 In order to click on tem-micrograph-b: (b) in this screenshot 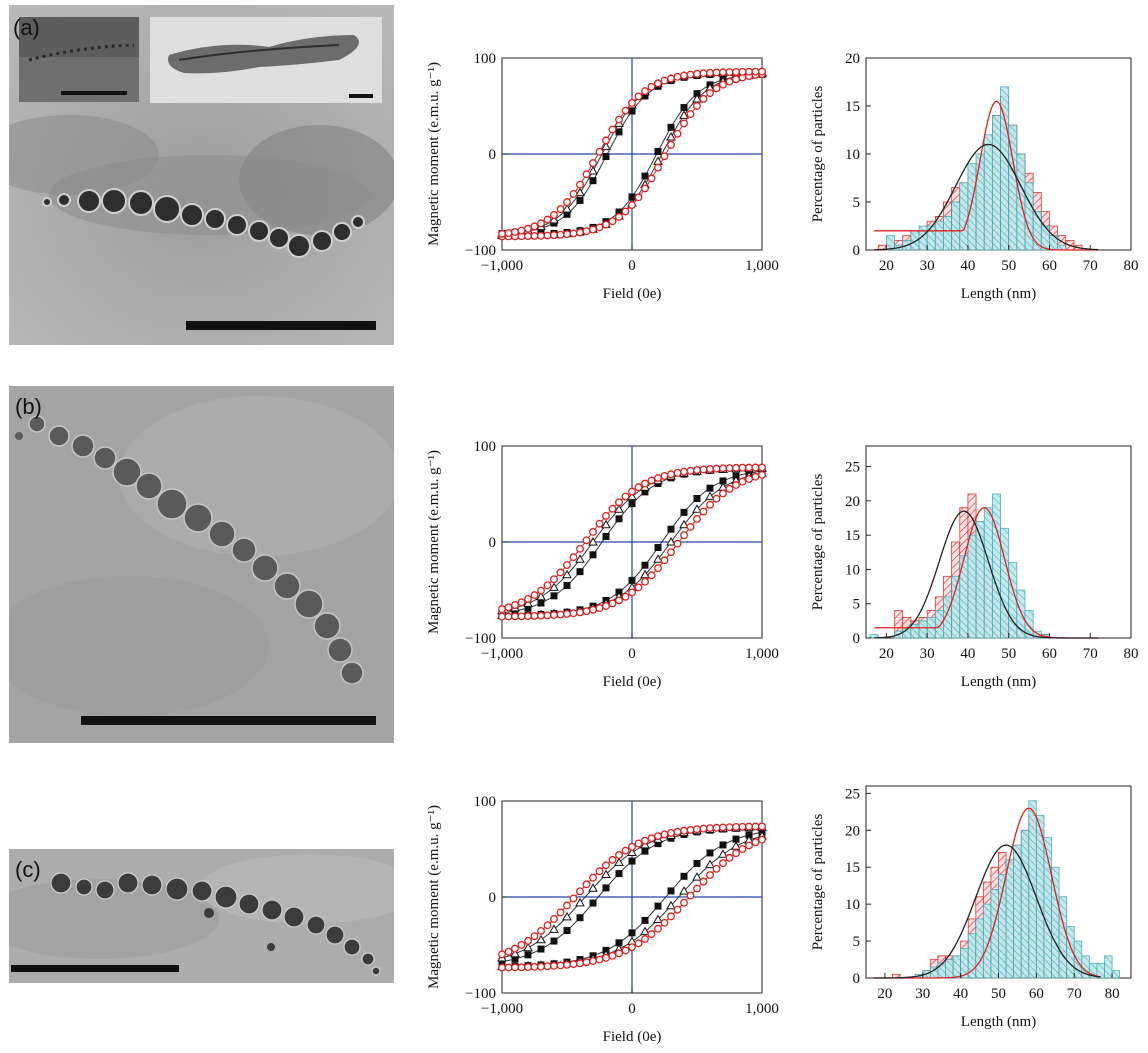, I will do `click(201, 564)`.